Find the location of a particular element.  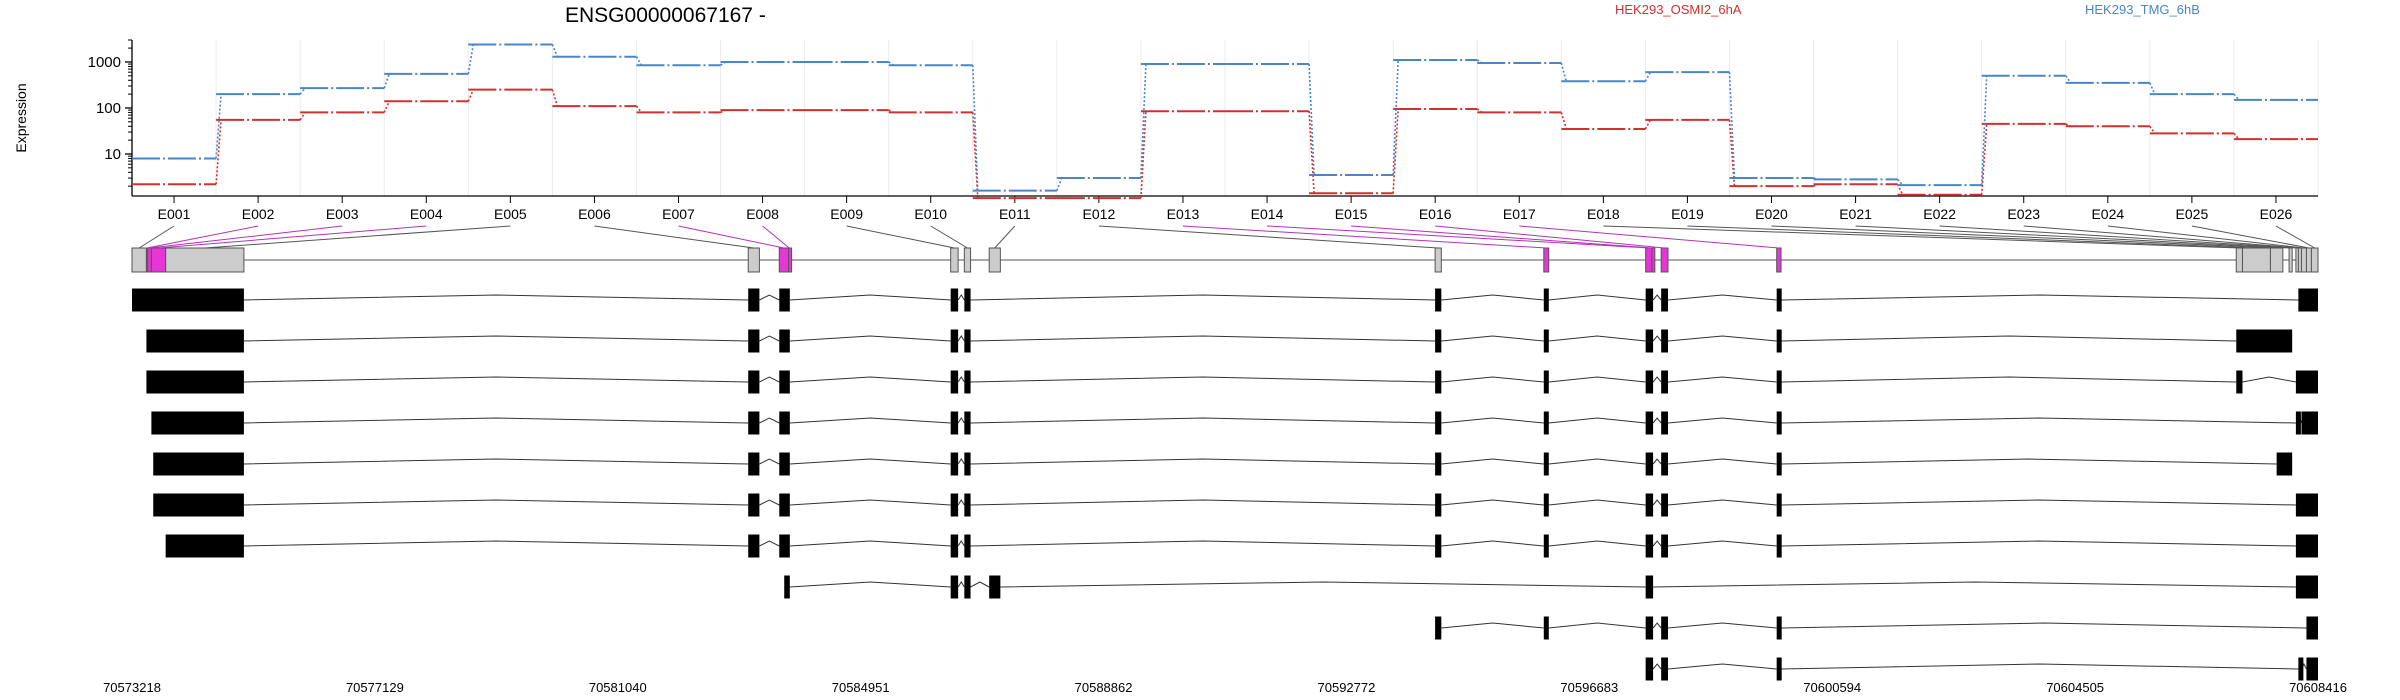

exon-label-e008: E008 is located at coordinates (762, 214).